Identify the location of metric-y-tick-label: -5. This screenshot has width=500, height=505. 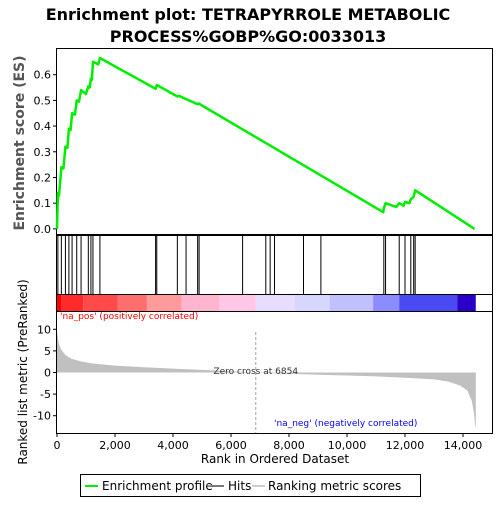
(45, 394).